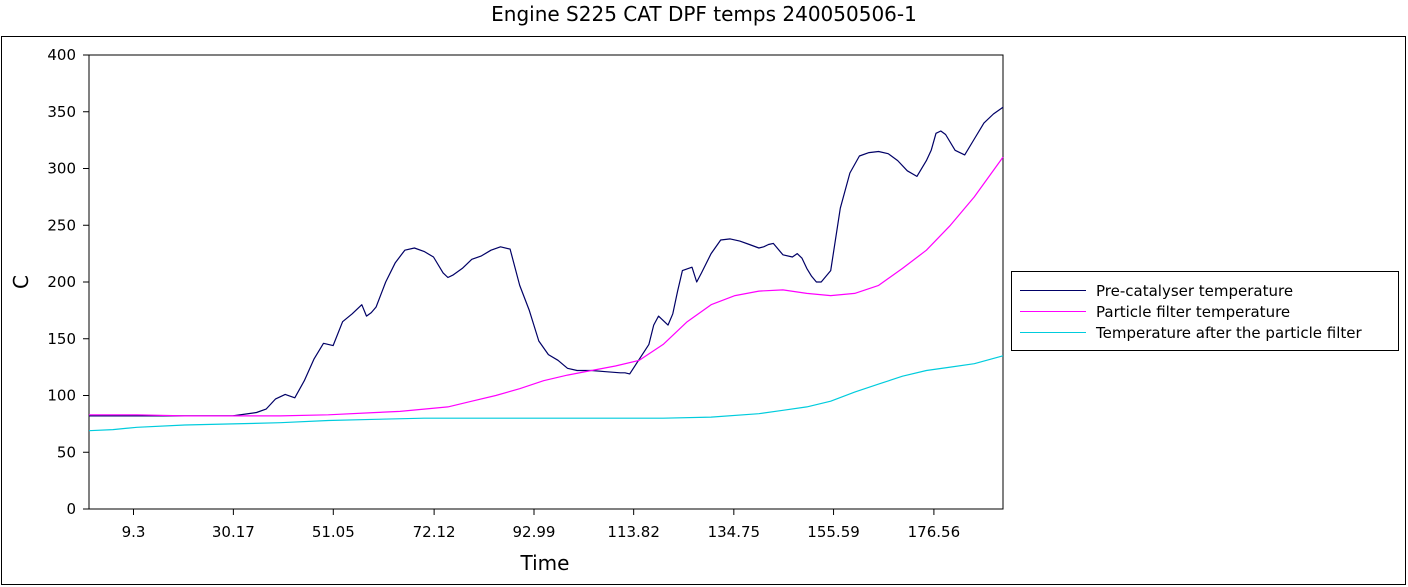 The image size is (1408, 587). I want to click on legend-item-particle-filter: Particle filter temperature, so click(1155, 311).